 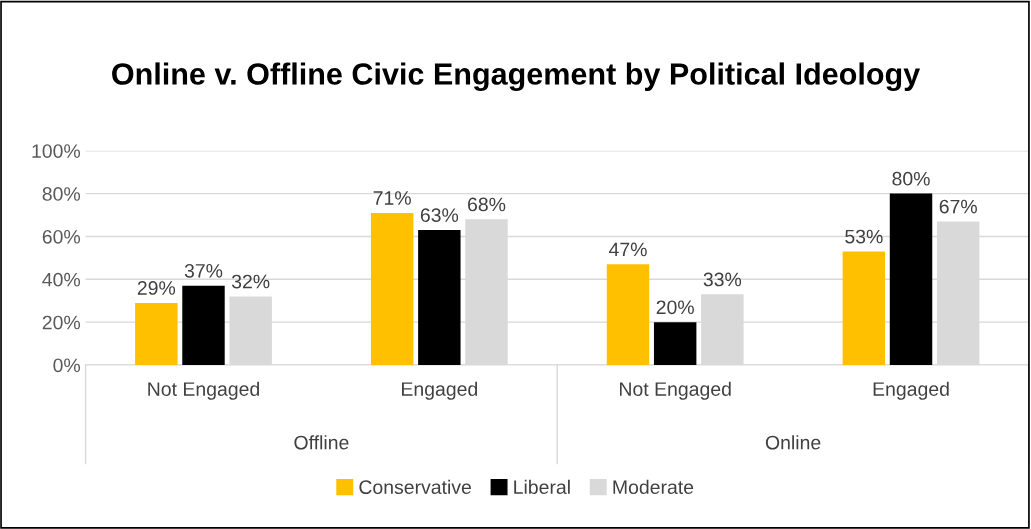 I want to click on text: 32%, so click(x=250, y=281).